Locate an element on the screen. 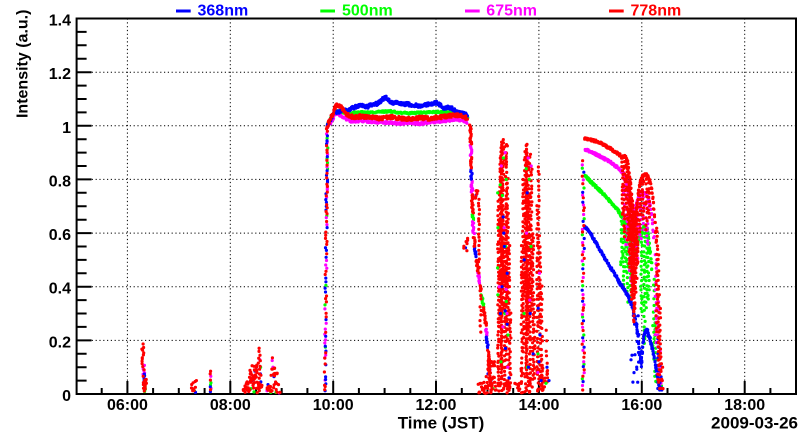  svg-text: Time (JST) is located at coordinates (441, 423).